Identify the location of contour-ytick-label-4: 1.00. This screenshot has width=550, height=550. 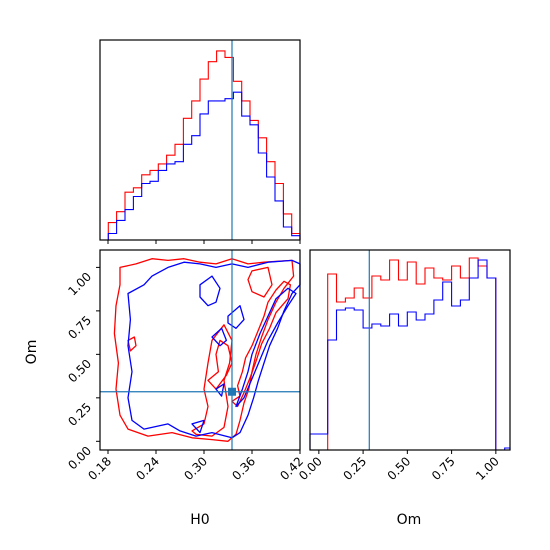
(79, 284).